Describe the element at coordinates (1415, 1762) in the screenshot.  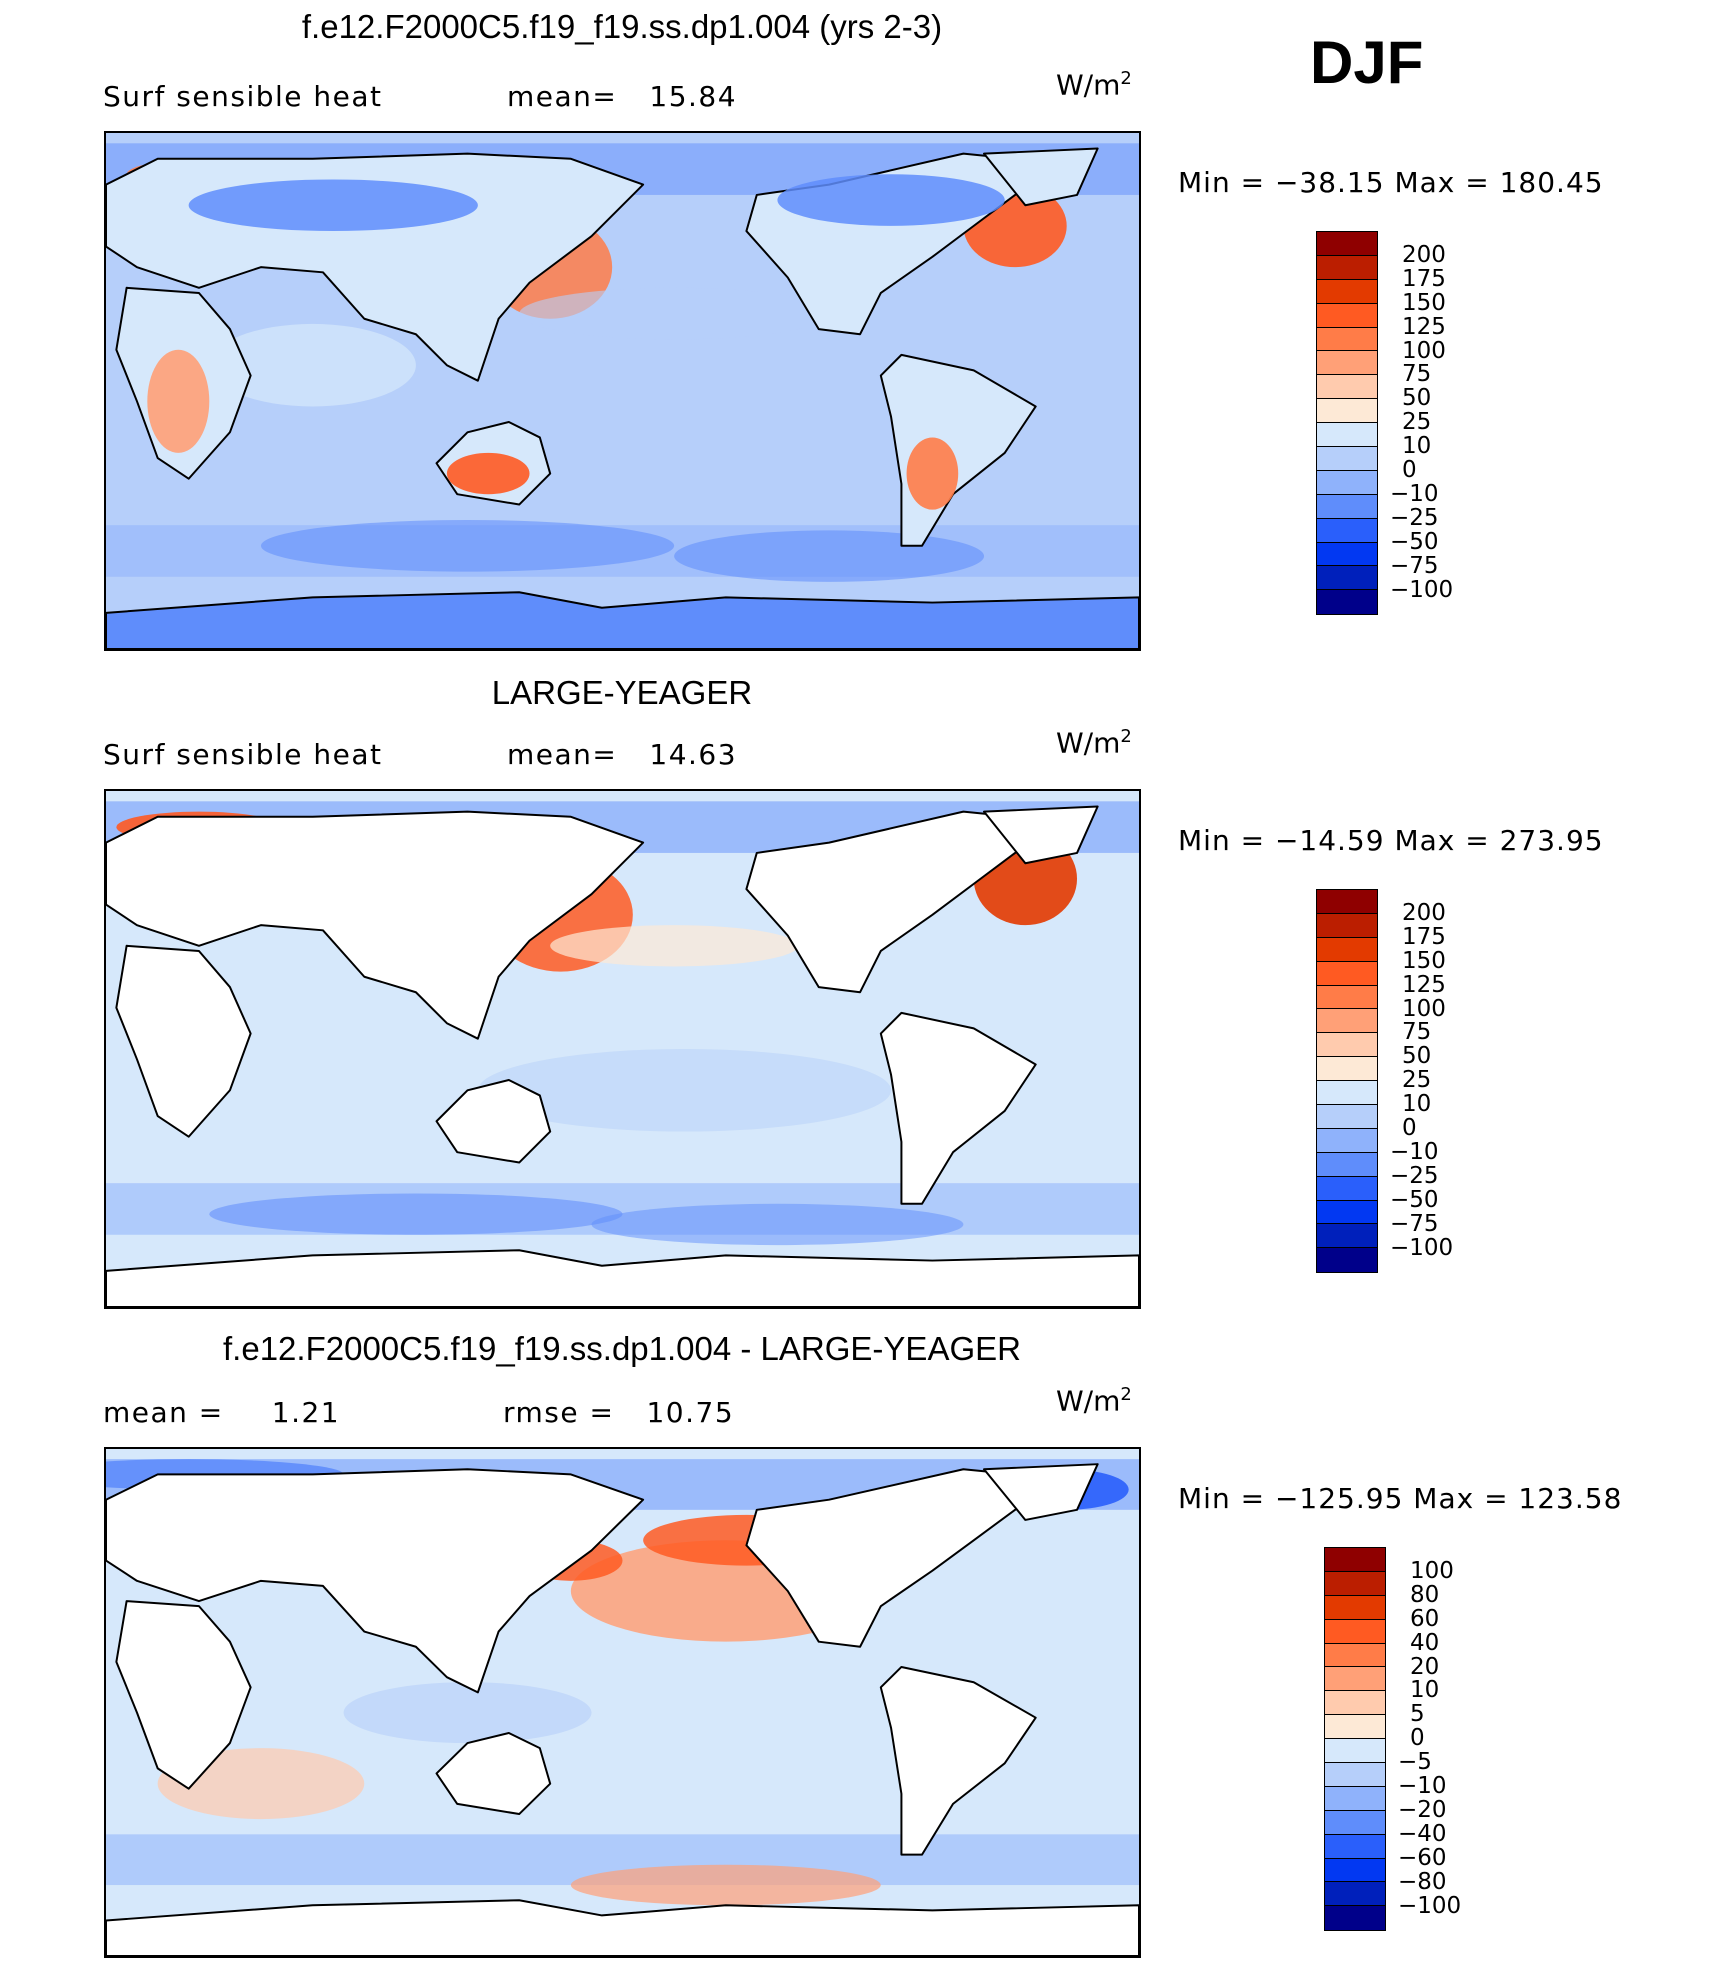
I see `colorbar-label: −5` at that location.